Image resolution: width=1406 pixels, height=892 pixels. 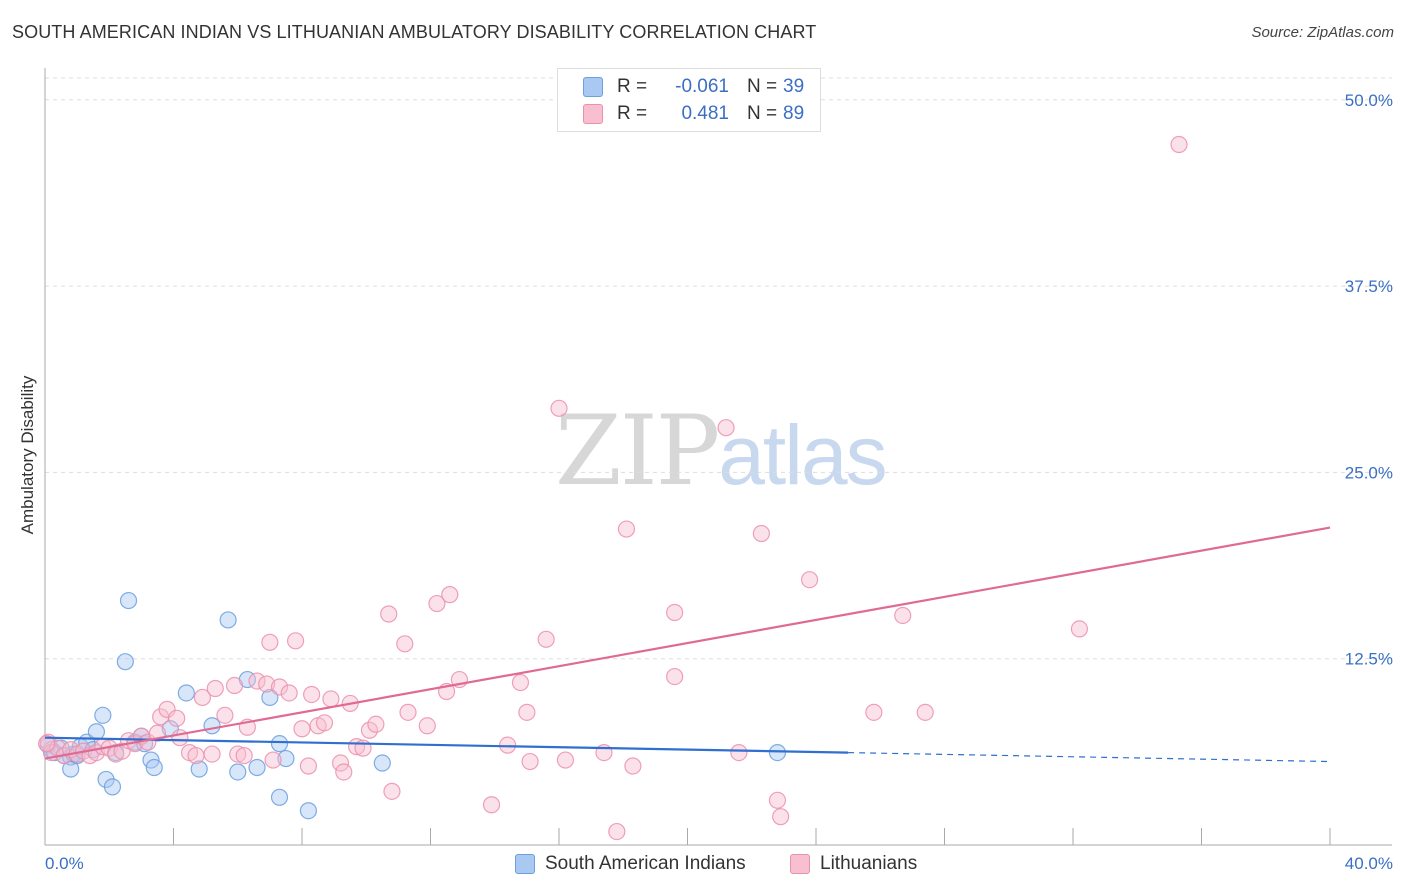 I want to click on legend-row-lithuanians: R = 0.481 N = 89, so click(x=693, y=114).